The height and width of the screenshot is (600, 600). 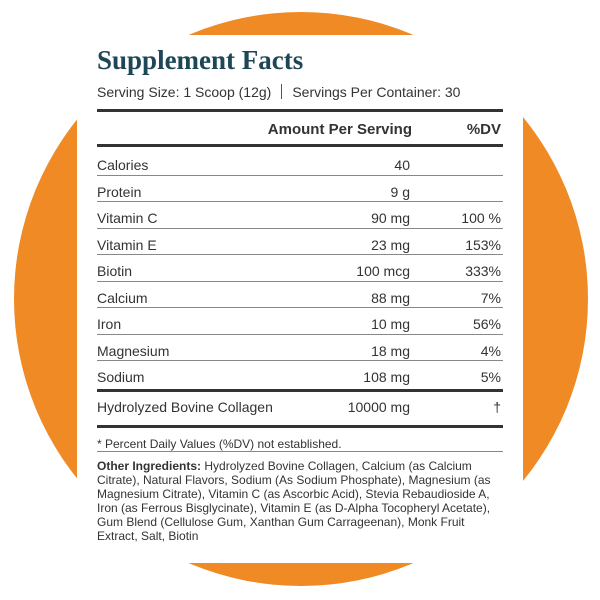 What do you see at coordinates (390, 244) in the screenshot?
I see `nutrient-amount: 23 mg` at bounding box center [390, 244].